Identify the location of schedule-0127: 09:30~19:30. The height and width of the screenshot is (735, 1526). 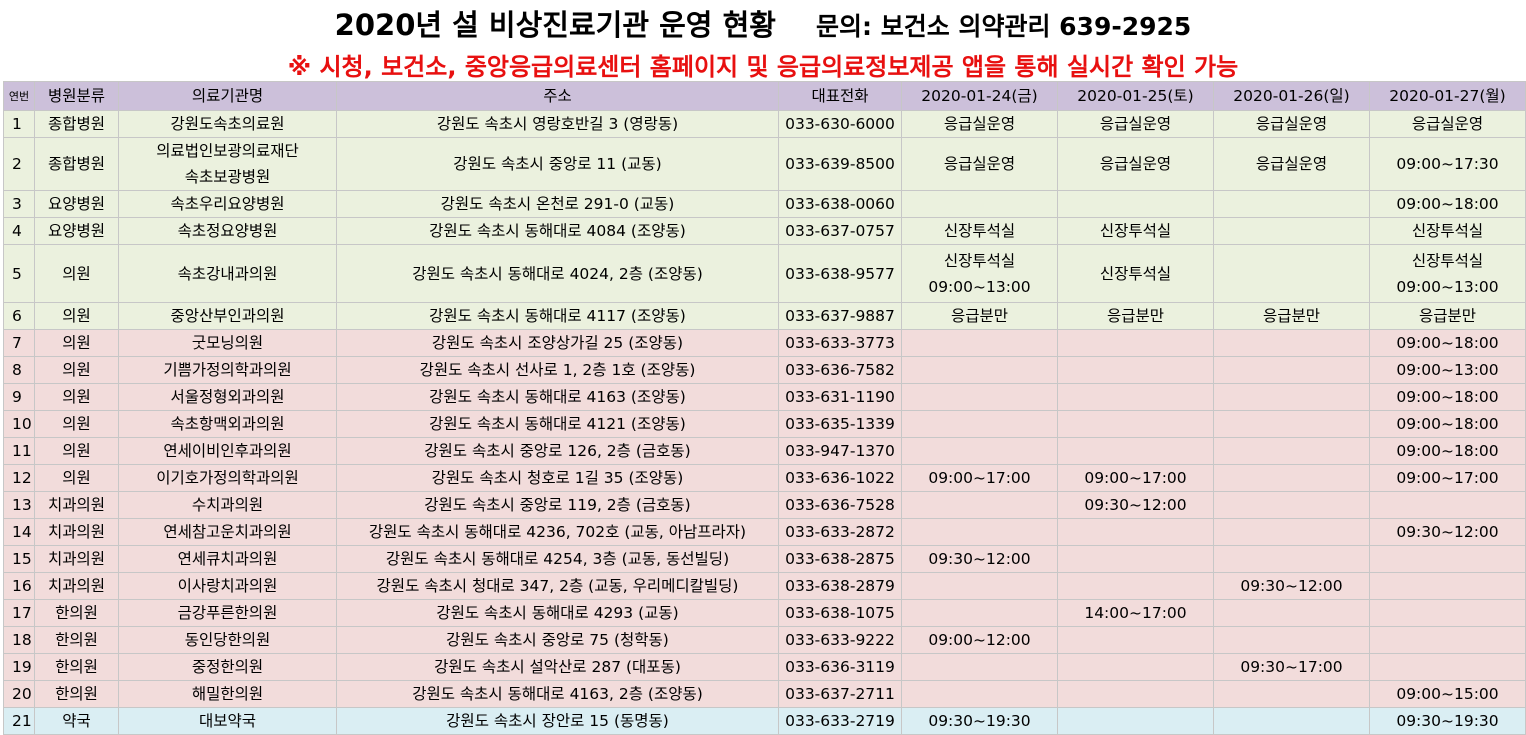
(1447, 721).